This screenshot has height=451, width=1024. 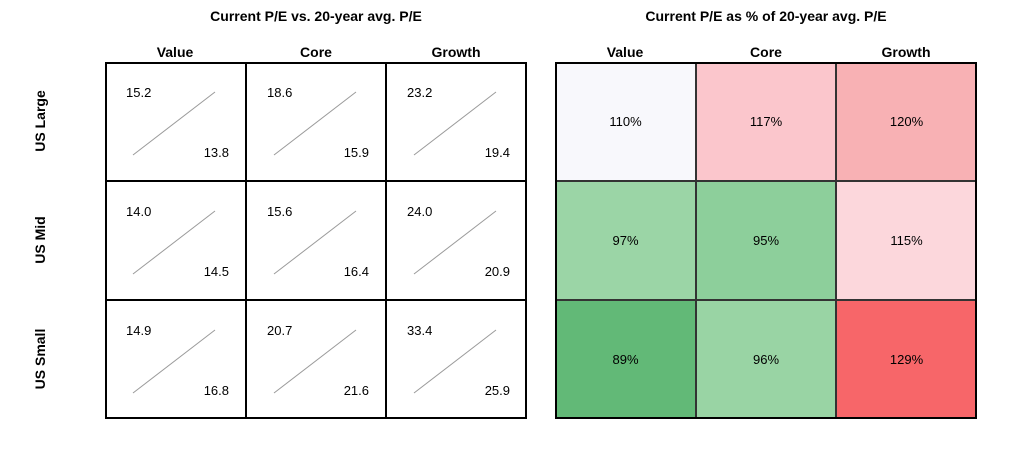 What do you see at coordinates (625, 240) in the screenshot?
I see `heatmap-cell-us-mid-value: 97%` at bounding box center [625, 240].